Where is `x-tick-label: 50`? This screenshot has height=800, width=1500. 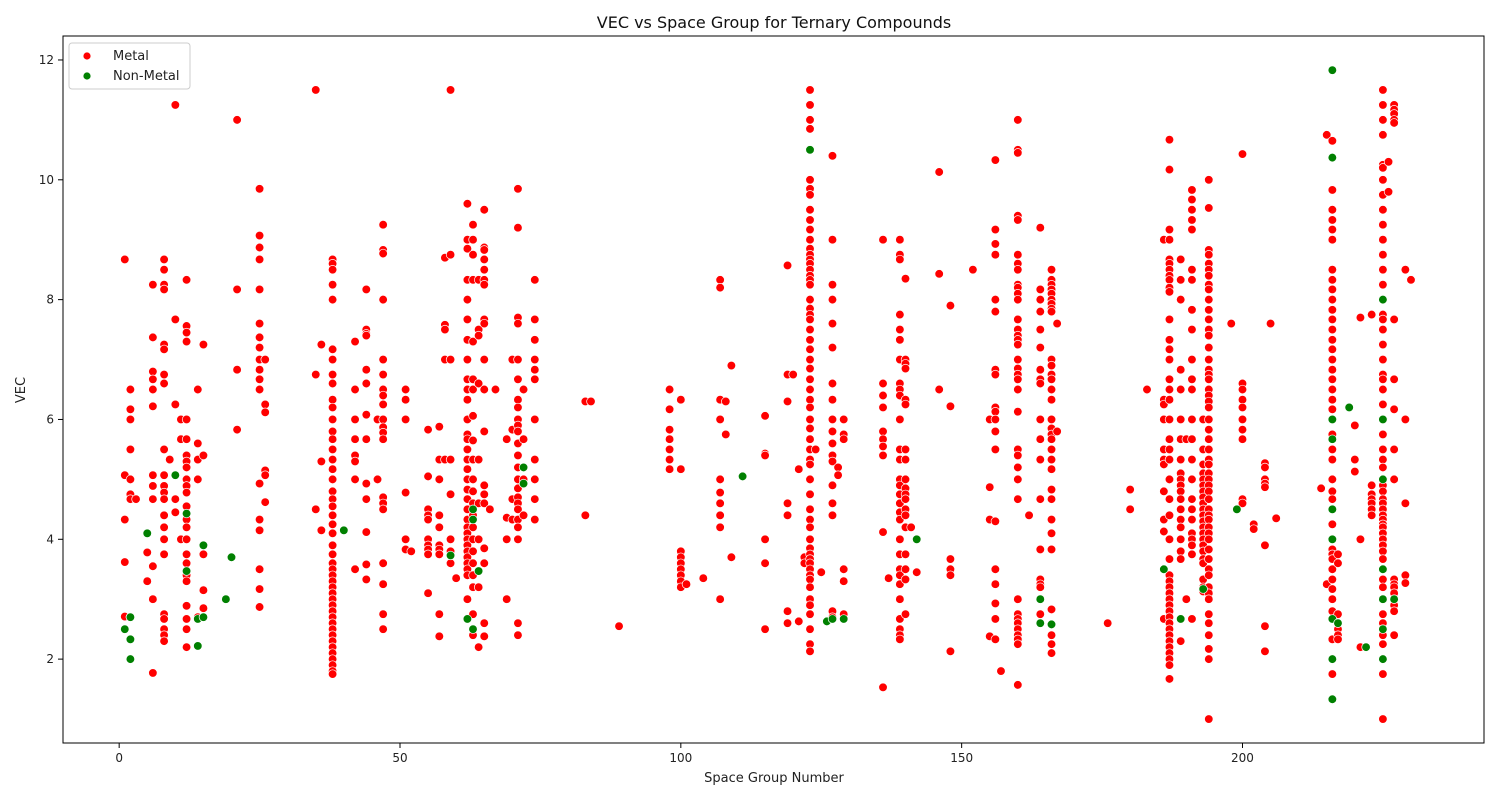
x-tick-label: 50 is located at coordinates (399, 758).